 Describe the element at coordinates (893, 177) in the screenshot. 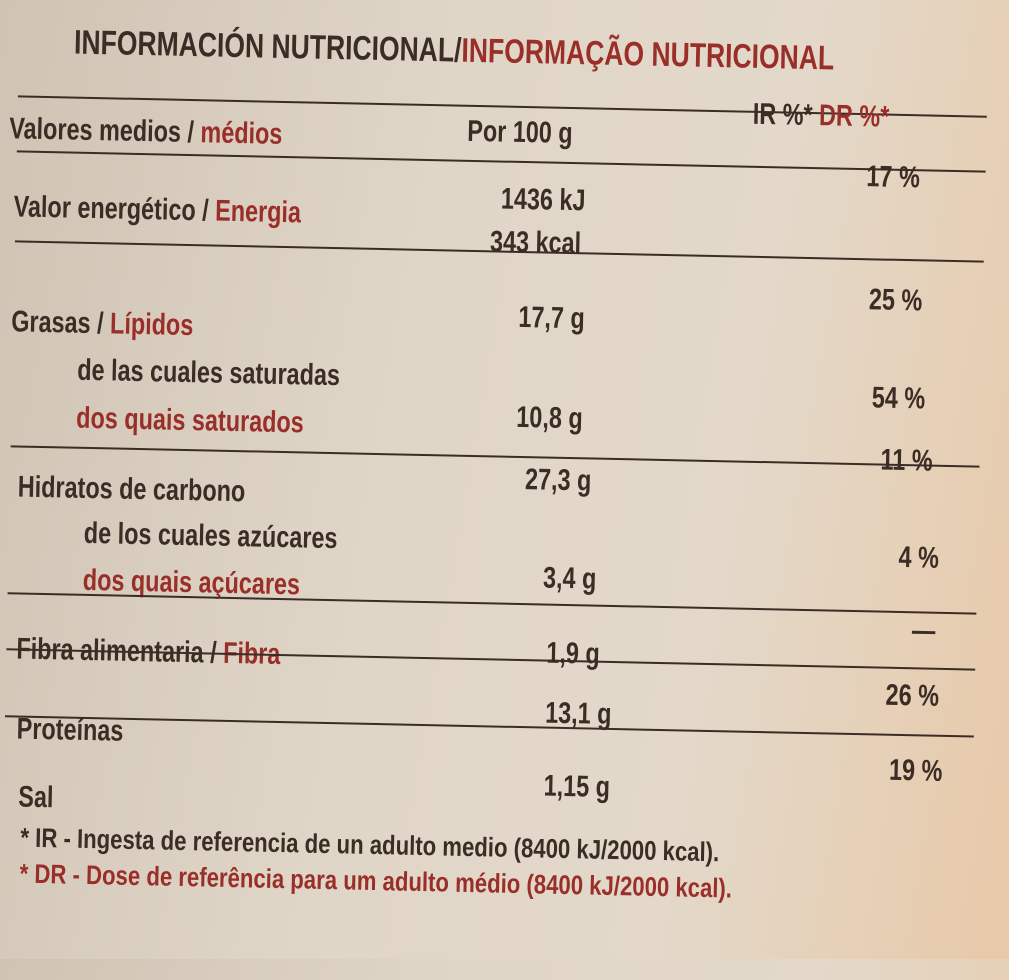

I see `row-energy-pct: 17 %` at that location.